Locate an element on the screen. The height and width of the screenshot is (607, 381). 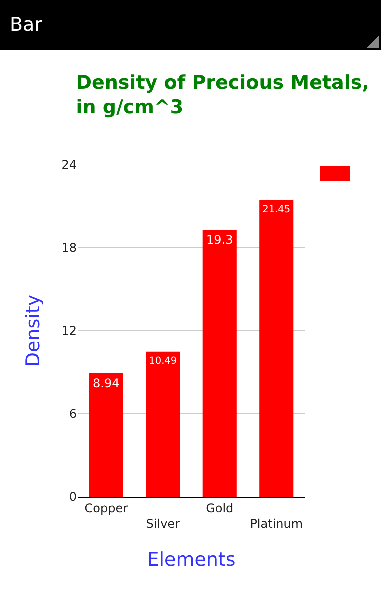
x-tick-label: Platinum is located at coordinates (277, 524).